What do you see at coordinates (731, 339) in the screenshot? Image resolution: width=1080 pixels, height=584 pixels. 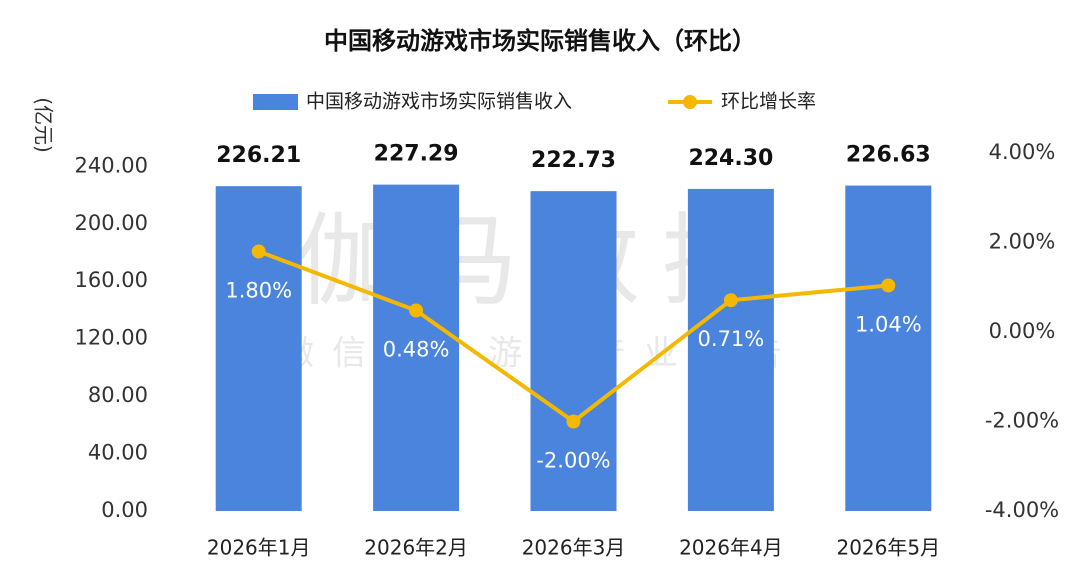 I see `line-value-label: 0.71%` at bounding box center [731, 339].